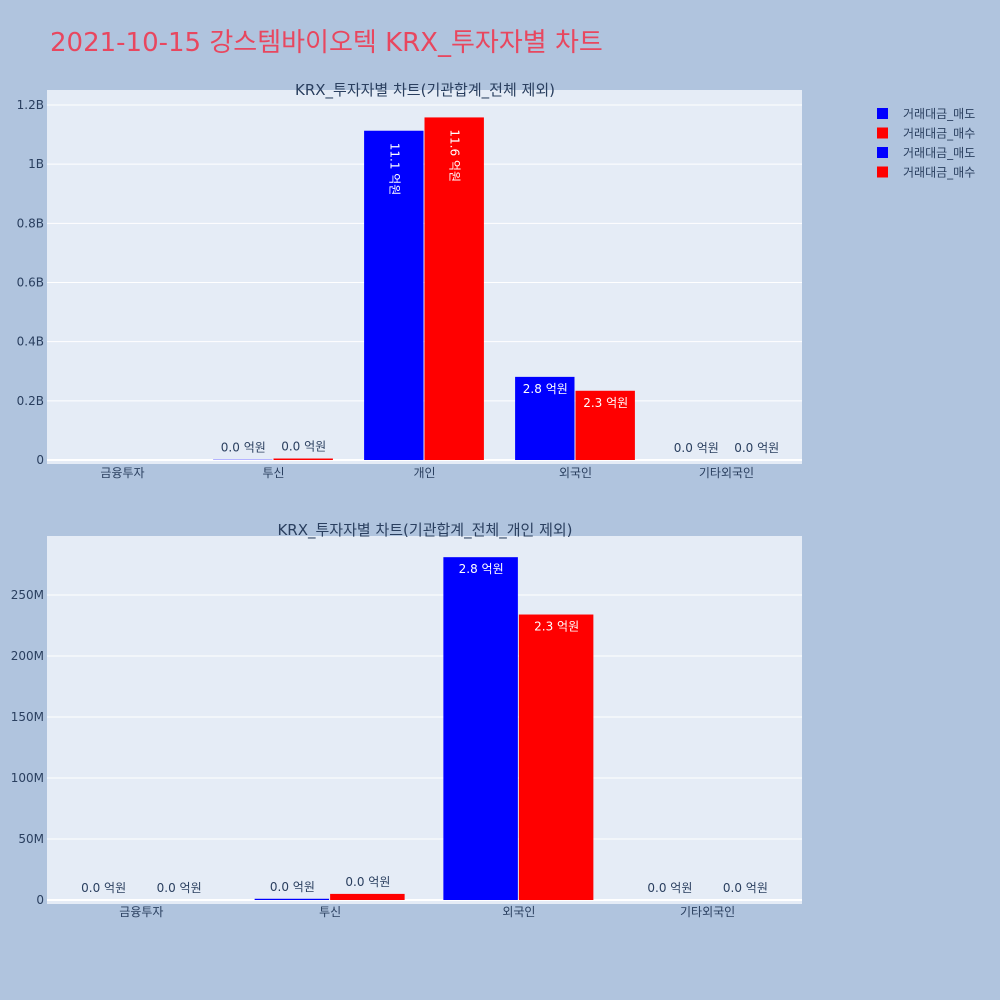 The height and width of the screenshot is (1000, 1000). Describe the element at coordinates (31, 839) in the screenshot. I see `y-tick-label: 50M` at that location.